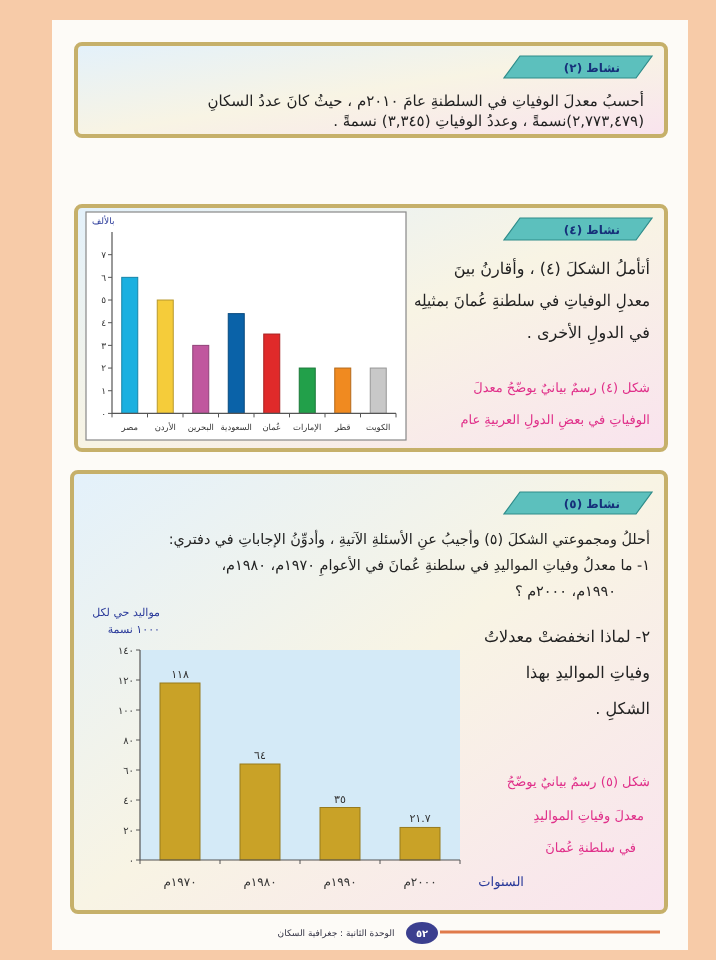  I want to click on text: ٢- لماذا انخفضتْ معدلاتُ, so click(567, 637).